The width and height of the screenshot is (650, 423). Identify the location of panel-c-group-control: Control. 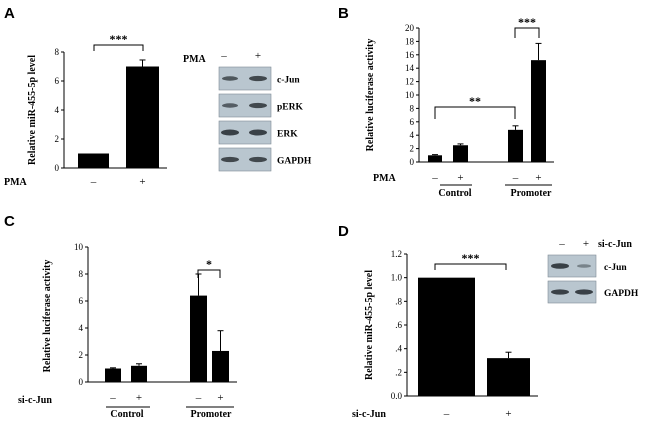
(126, 414).